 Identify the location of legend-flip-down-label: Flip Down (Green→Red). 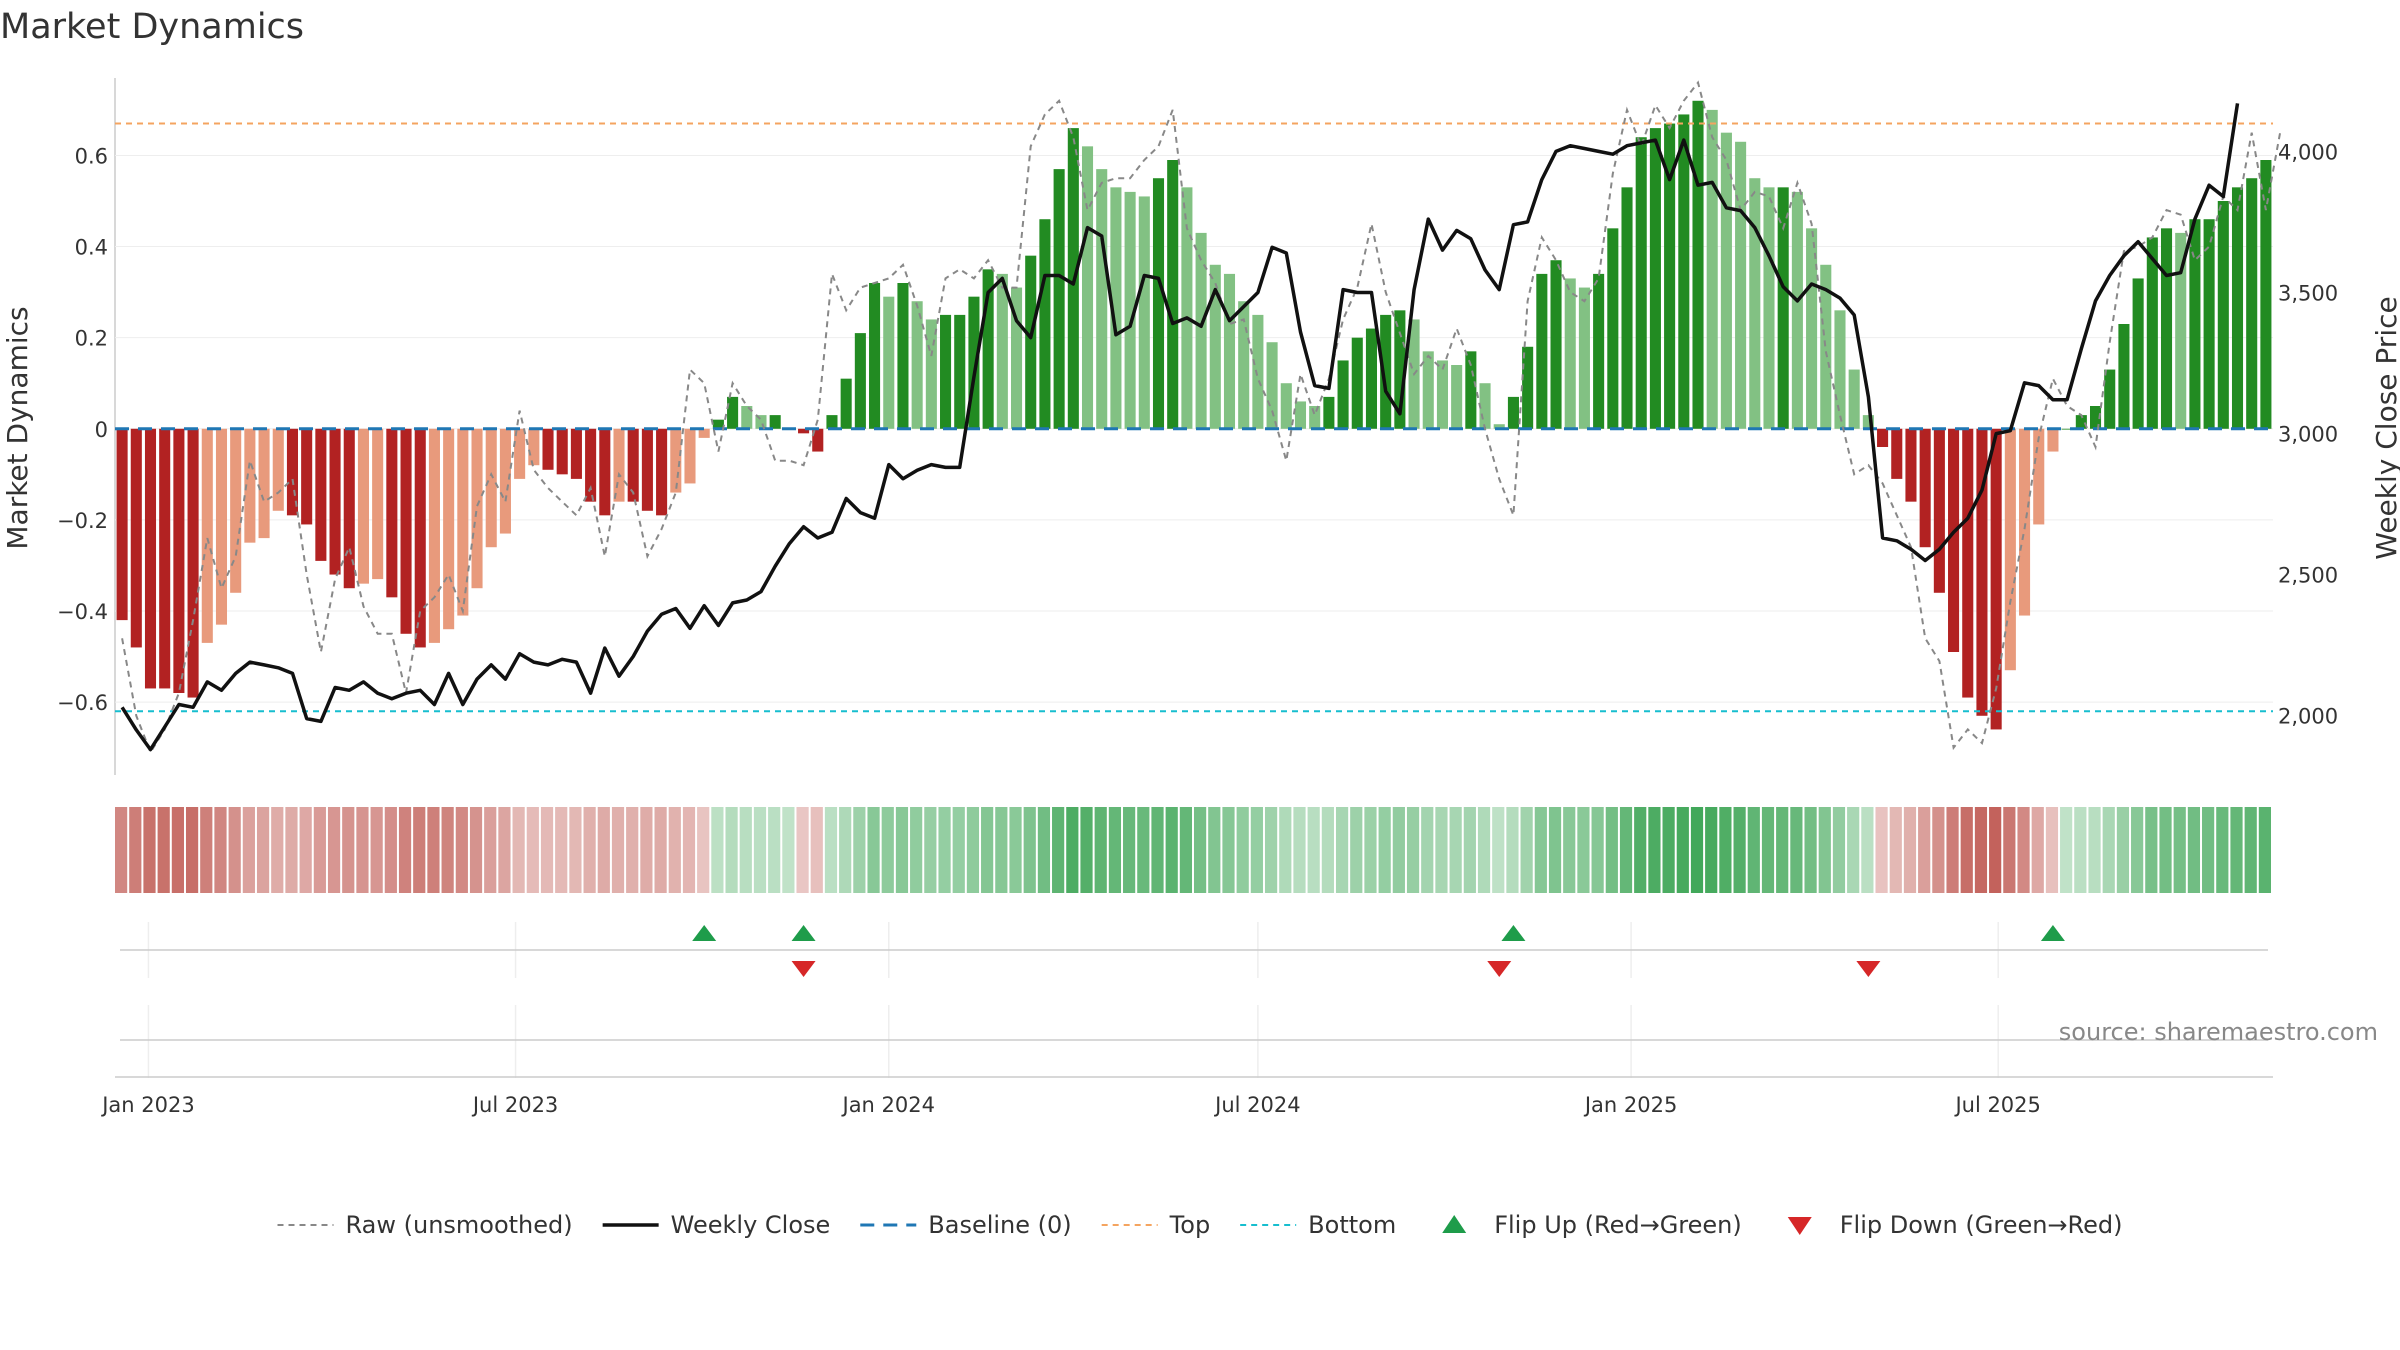
(1981, 1225).